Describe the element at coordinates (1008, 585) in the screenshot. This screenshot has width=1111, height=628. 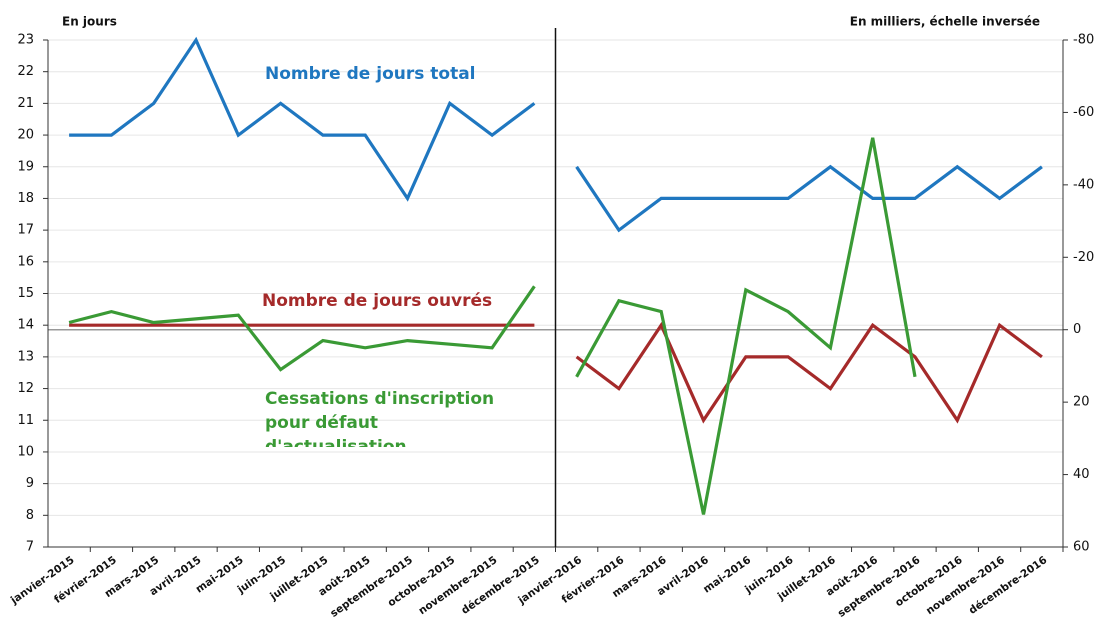
I see `x-tick-label: décembre-2016` at that location.